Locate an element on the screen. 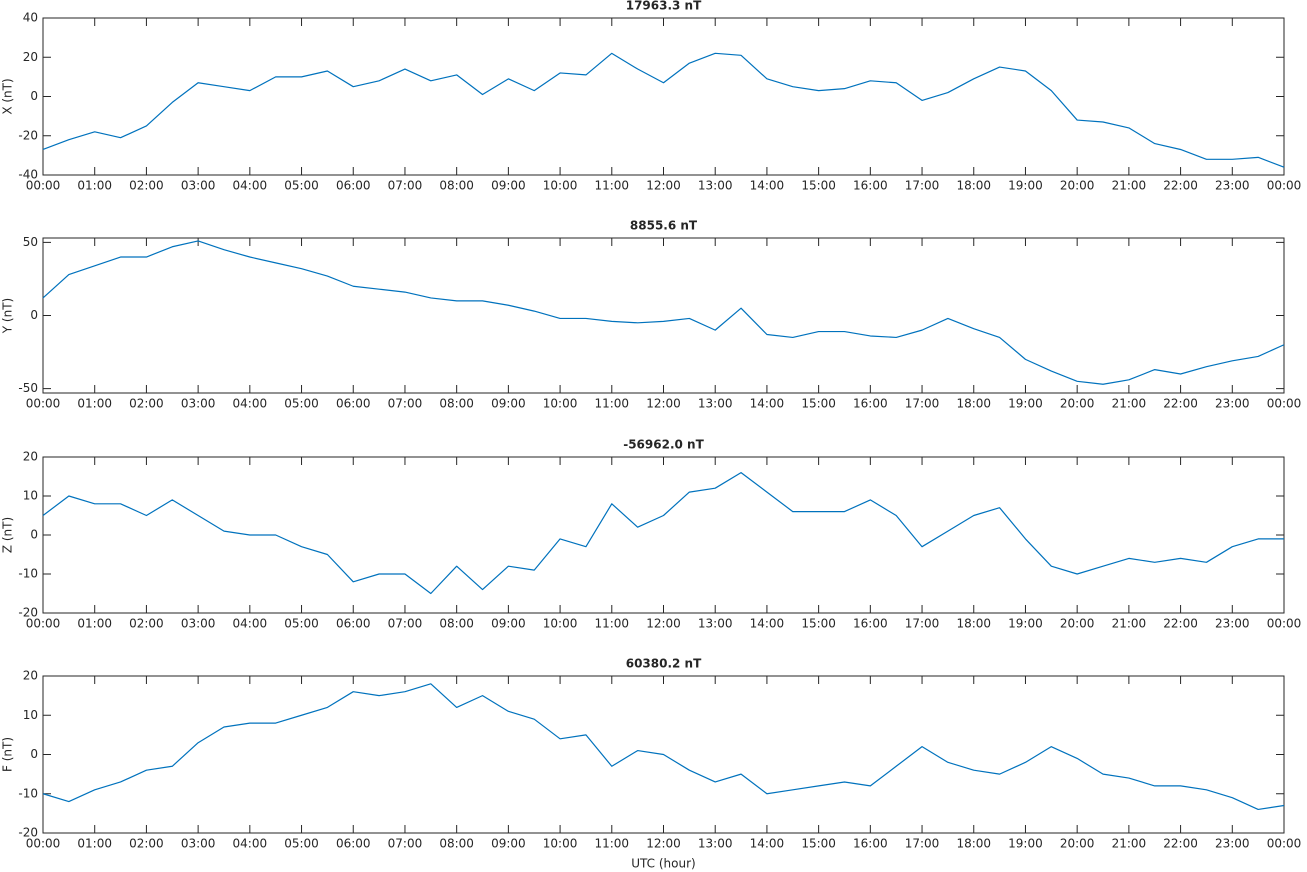 This screenshot has height=872, width=1307. y-tick-label: 50 is located at coordinates (30, 242).